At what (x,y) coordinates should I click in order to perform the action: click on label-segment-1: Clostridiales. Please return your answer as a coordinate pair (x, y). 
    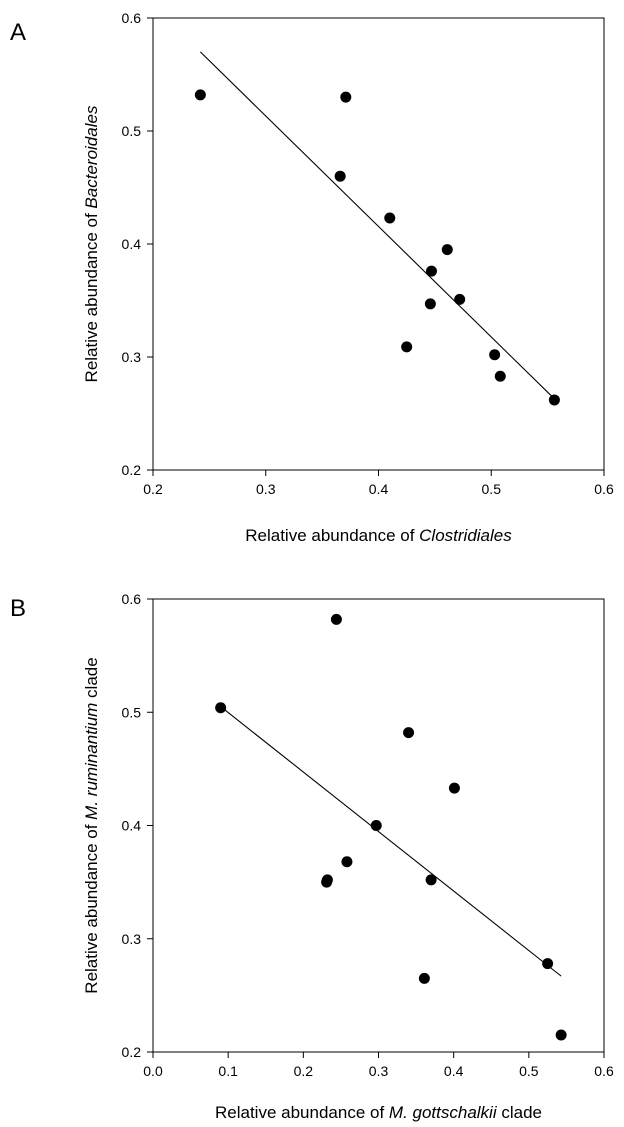
    Looking at the image, I should click on (465, 535).